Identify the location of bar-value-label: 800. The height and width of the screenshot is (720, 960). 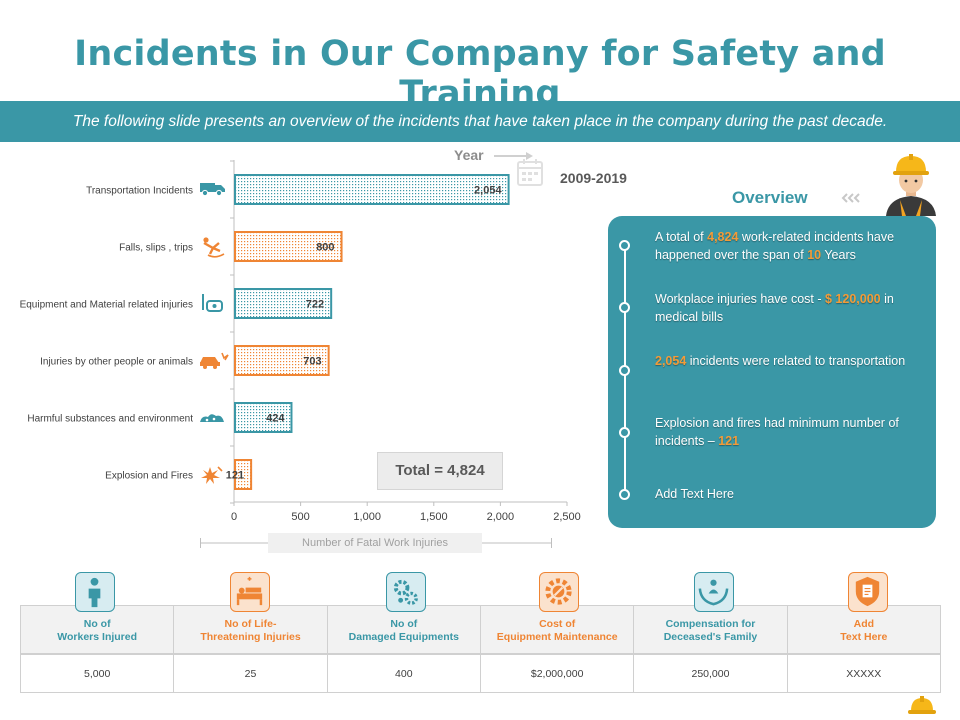
(325, 248).